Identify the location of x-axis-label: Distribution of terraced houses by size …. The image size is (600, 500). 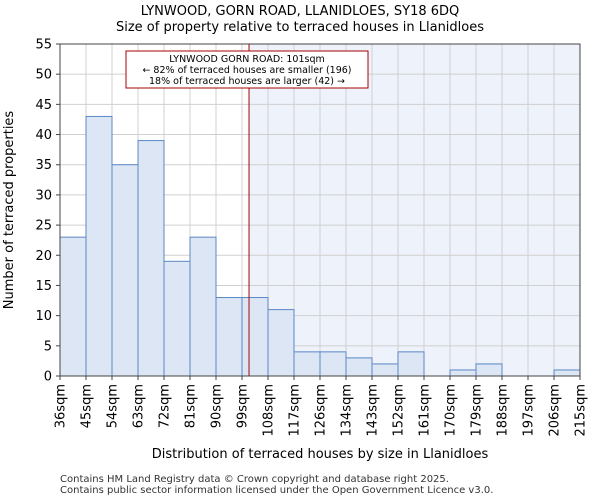
(320, 454).